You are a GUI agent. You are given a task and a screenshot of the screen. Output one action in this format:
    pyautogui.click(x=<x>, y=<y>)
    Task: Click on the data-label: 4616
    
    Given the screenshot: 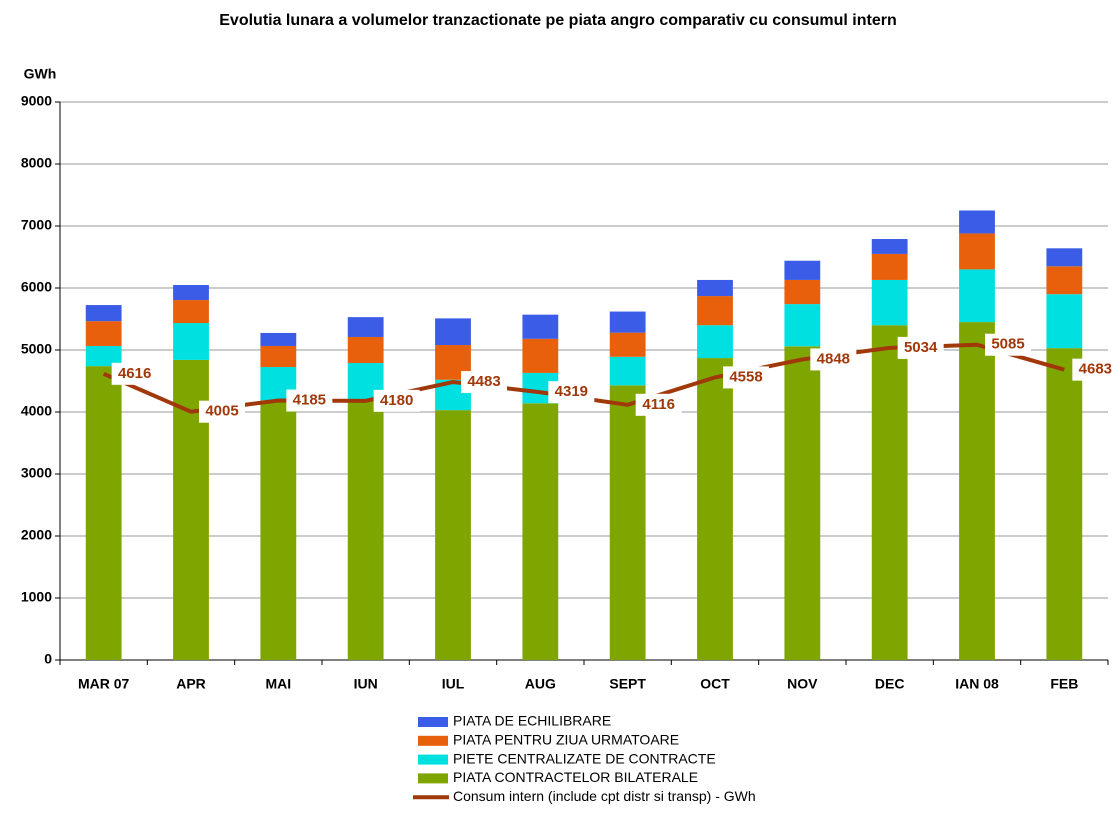 What is the action you would take?
    pyautogui.click(x=134, y=373)
    